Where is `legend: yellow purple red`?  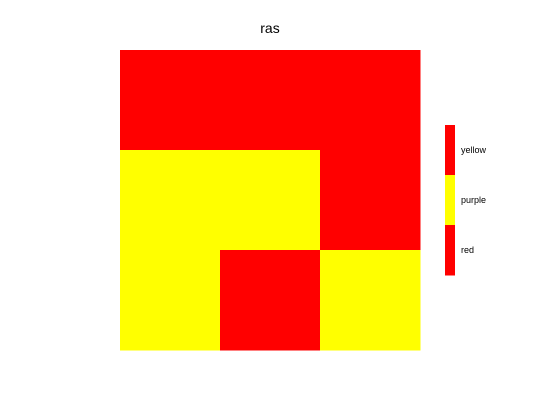 legend: yellow purple red is located at coordinates (466, 200).